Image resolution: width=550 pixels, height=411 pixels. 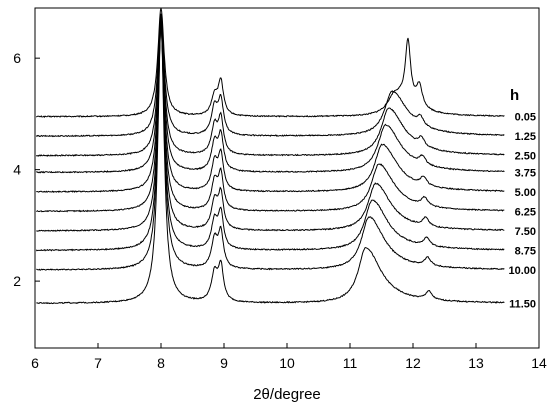 What do you see at coordinates (525, 118) in the screenshot?
I see `series-label: 0.05` at bounding box center [525, 118].